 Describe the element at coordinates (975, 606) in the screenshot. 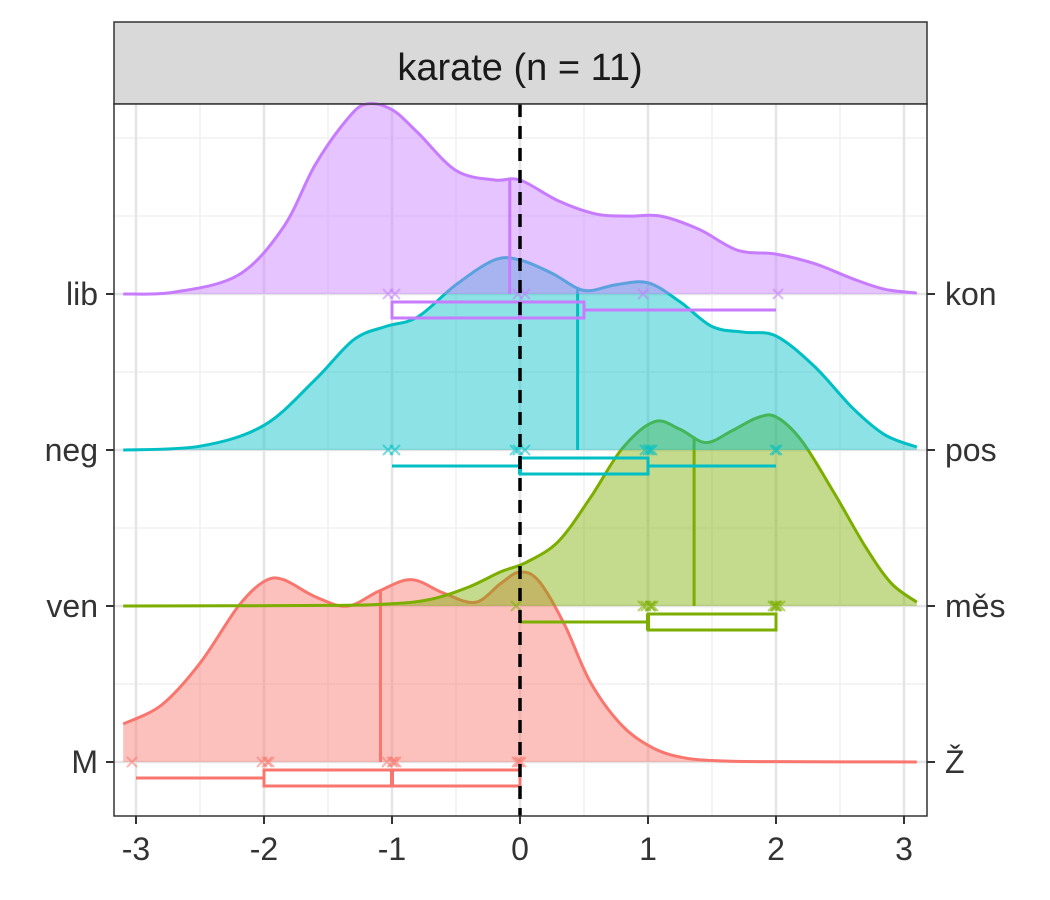

I see `y-label-right: měs` at that location.